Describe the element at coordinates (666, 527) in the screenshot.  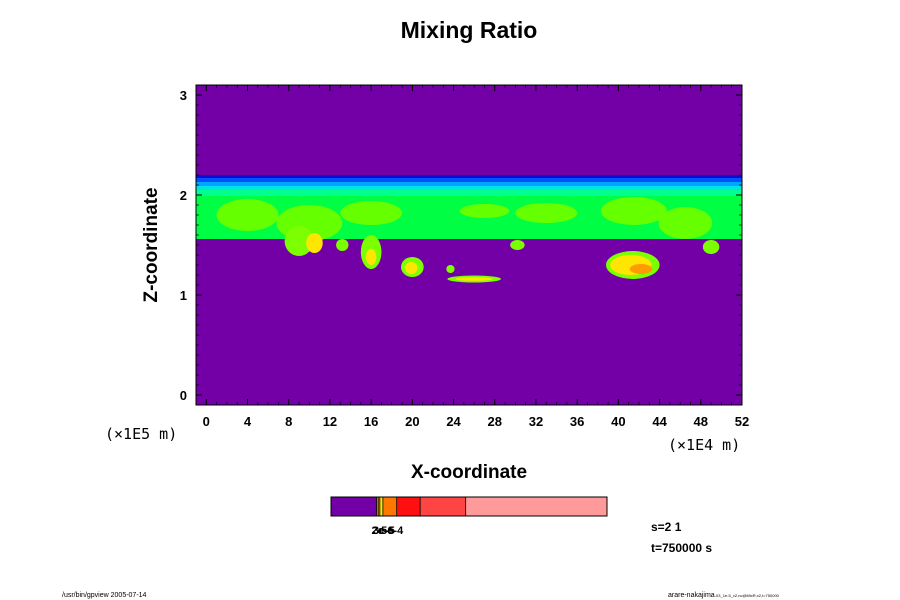
I see `info-line-s: s=2 1` at that location.